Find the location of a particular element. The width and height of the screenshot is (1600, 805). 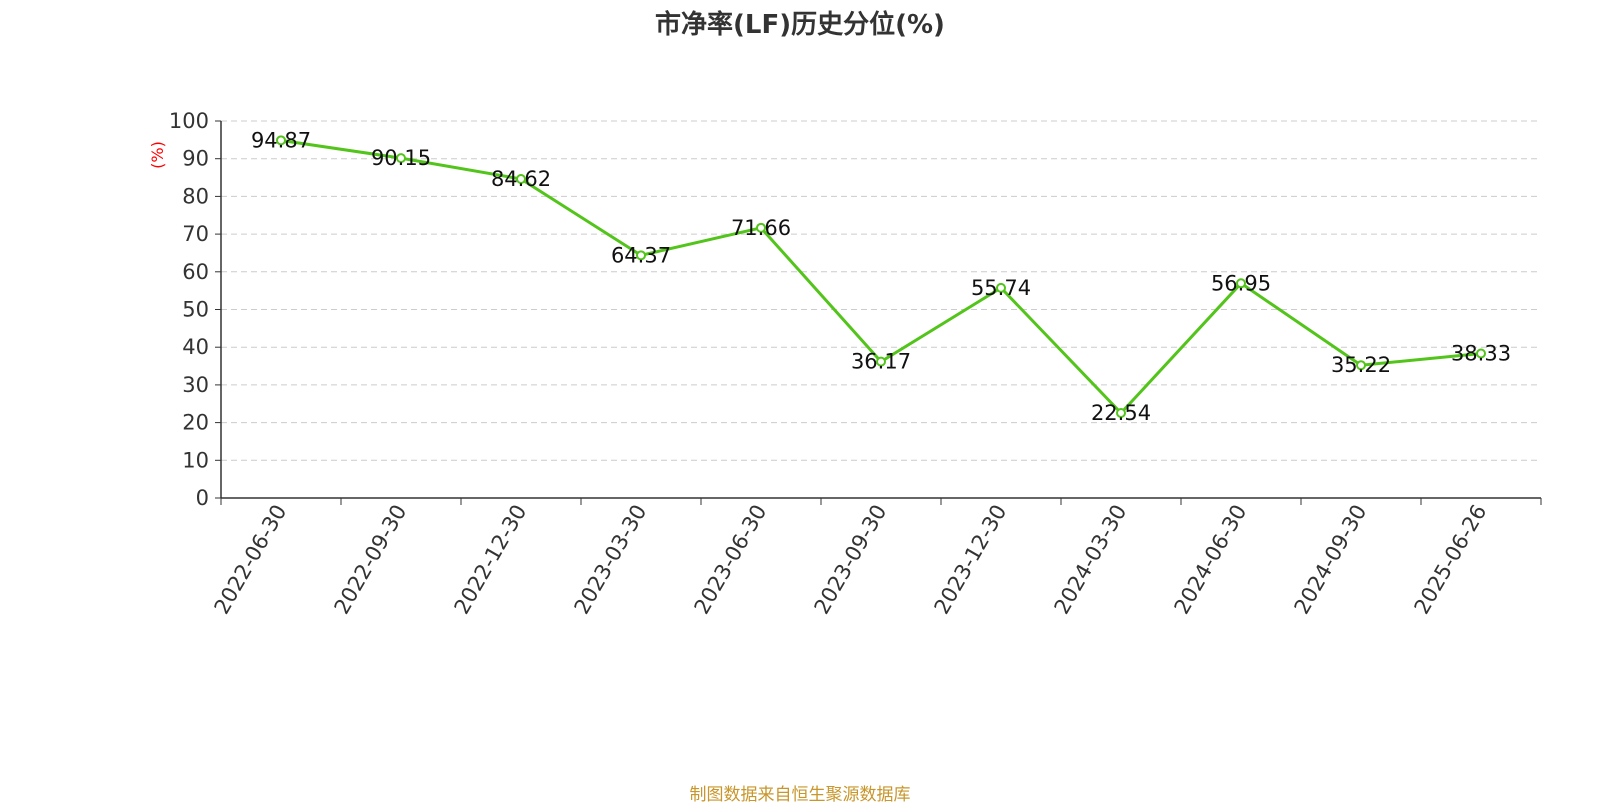

source-note: 制图数据来自恒生聚源数据库 is located at coordinates (800, 795).